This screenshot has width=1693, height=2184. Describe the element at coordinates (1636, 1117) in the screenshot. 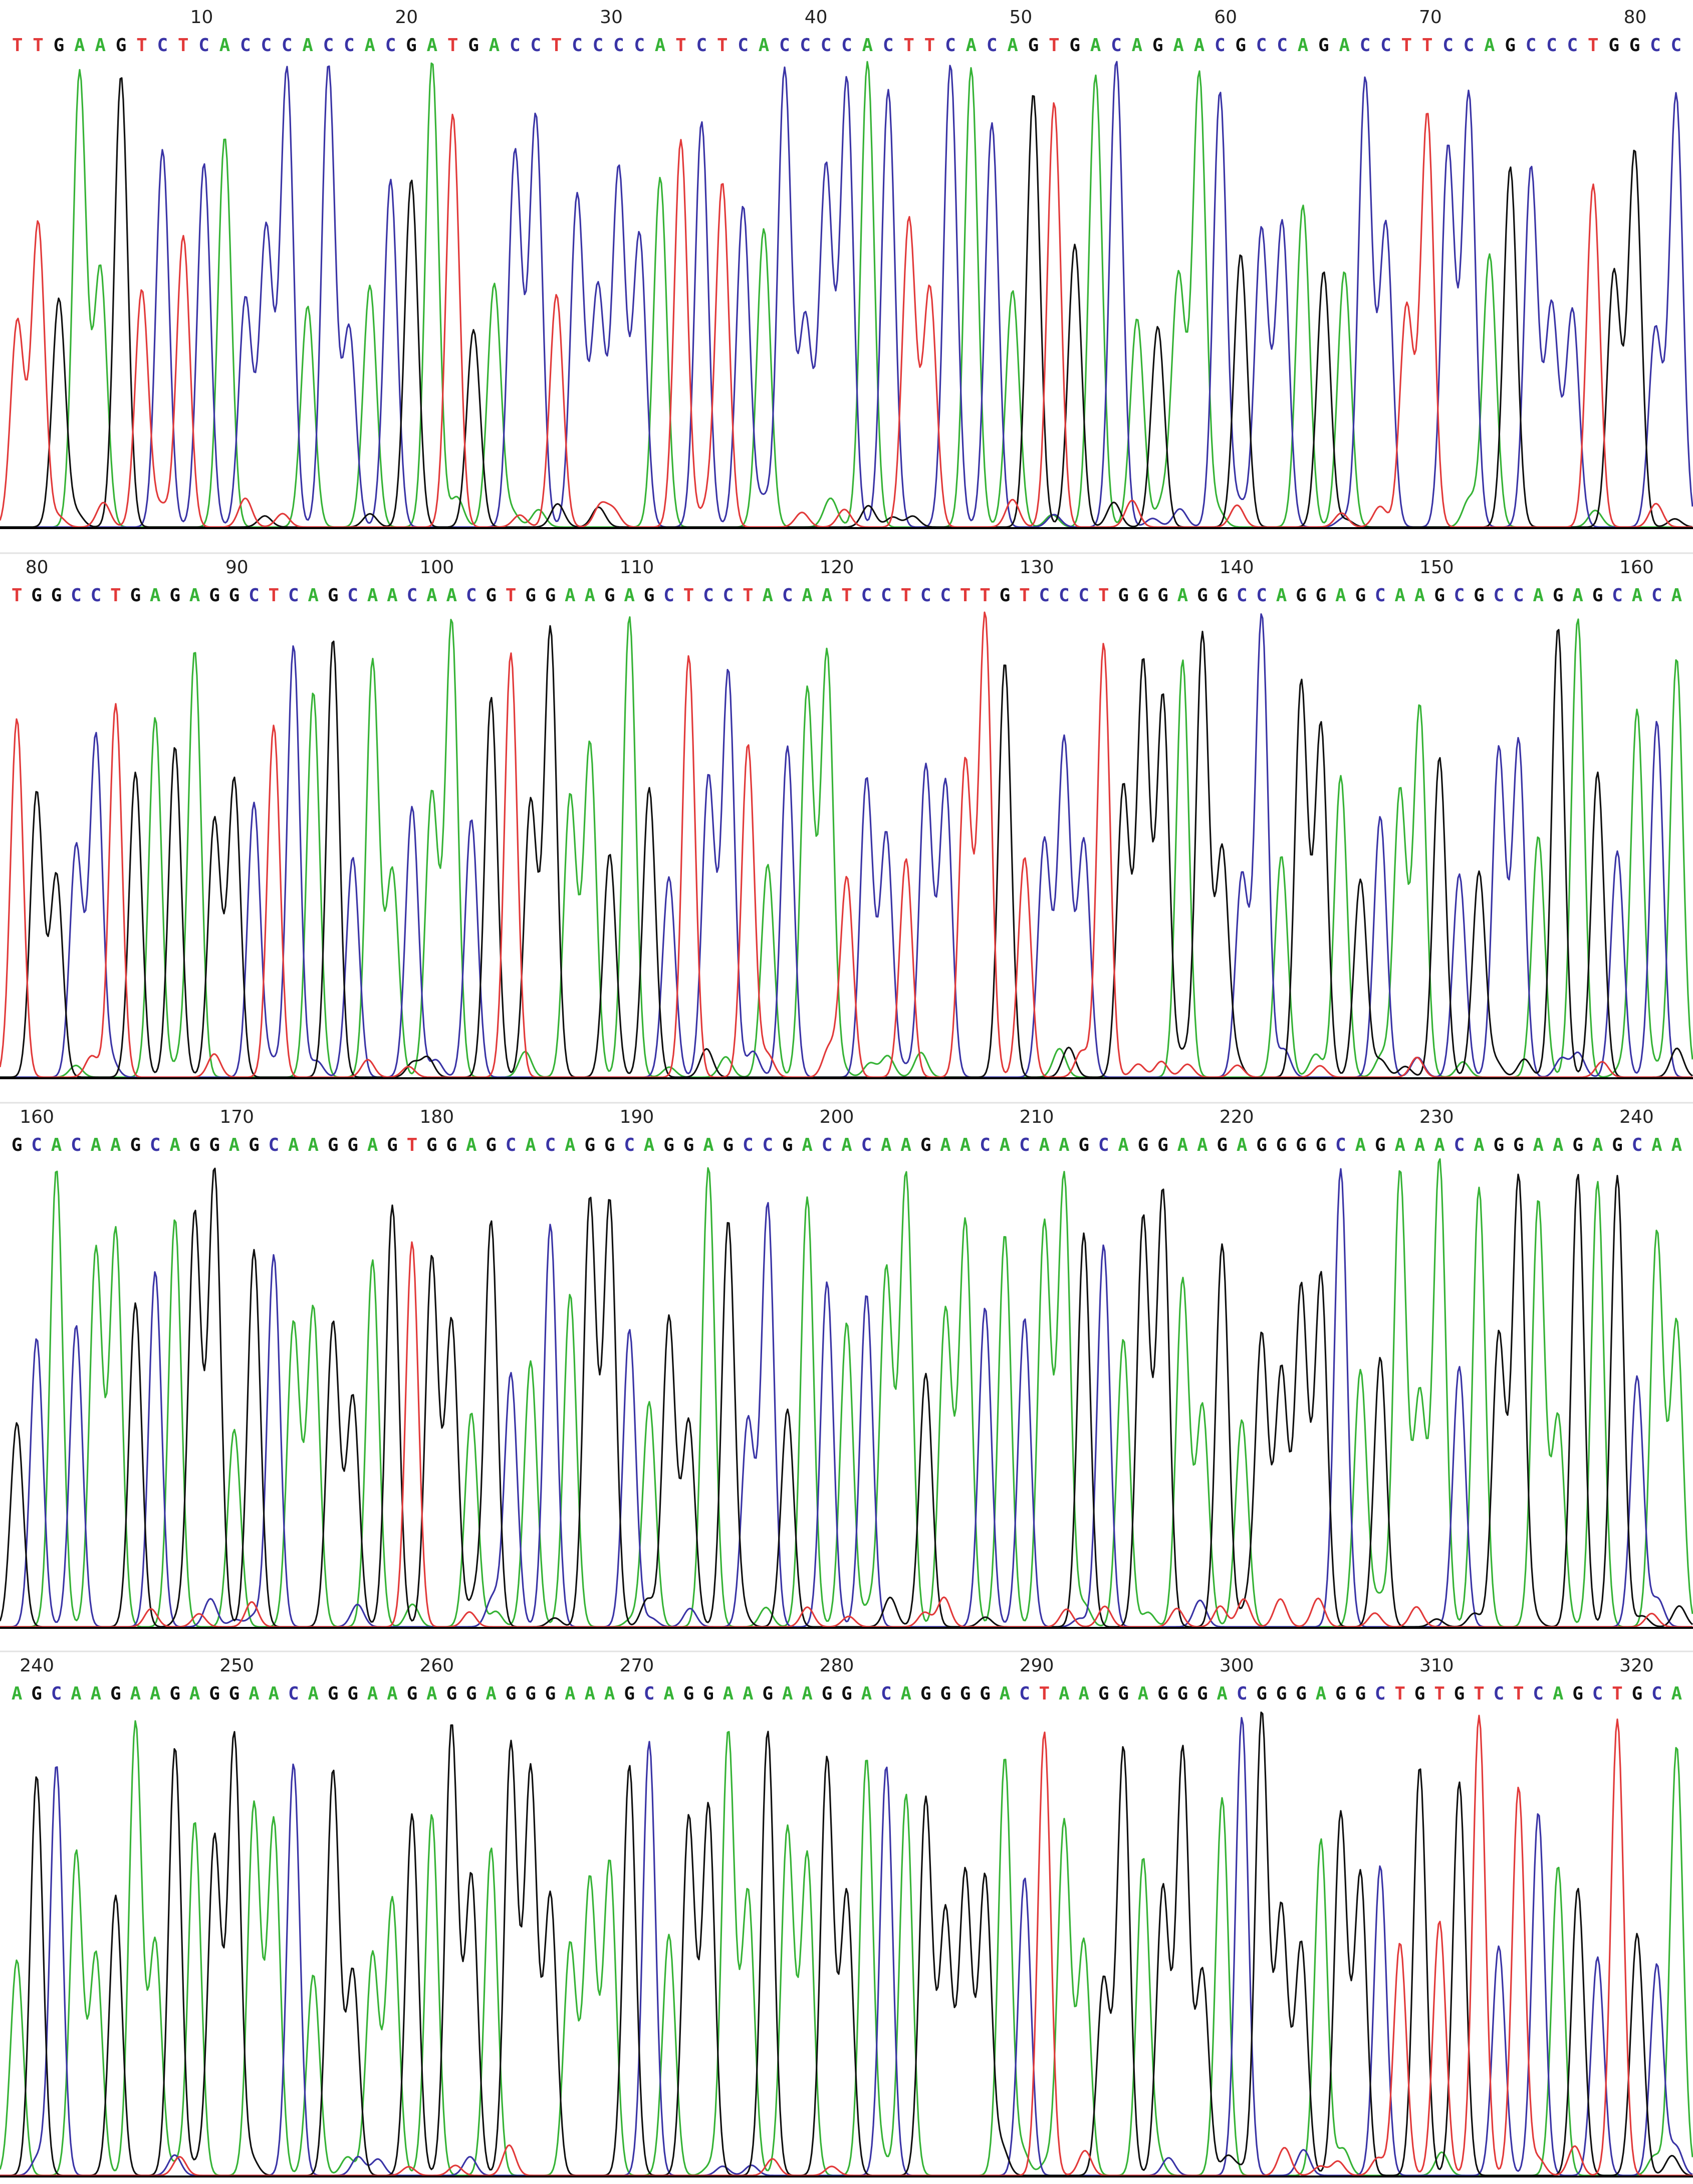

I see `tick-label: 240` at that location.